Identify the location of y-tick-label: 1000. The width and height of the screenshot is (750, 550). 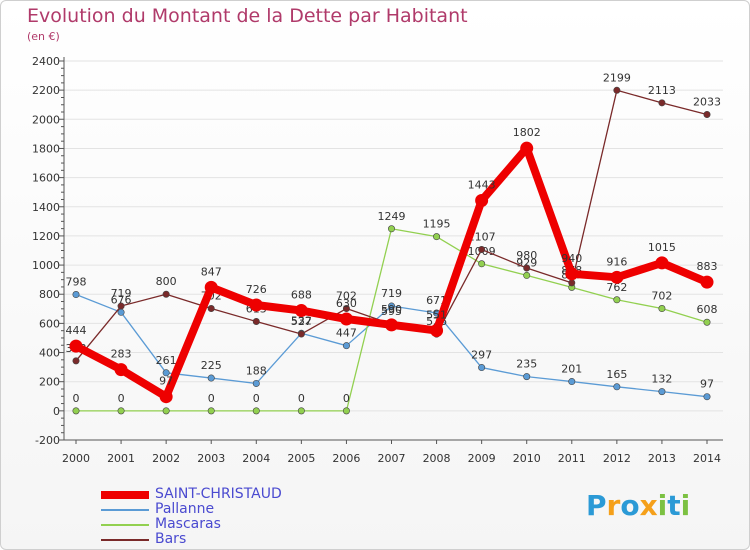
(46, 265).